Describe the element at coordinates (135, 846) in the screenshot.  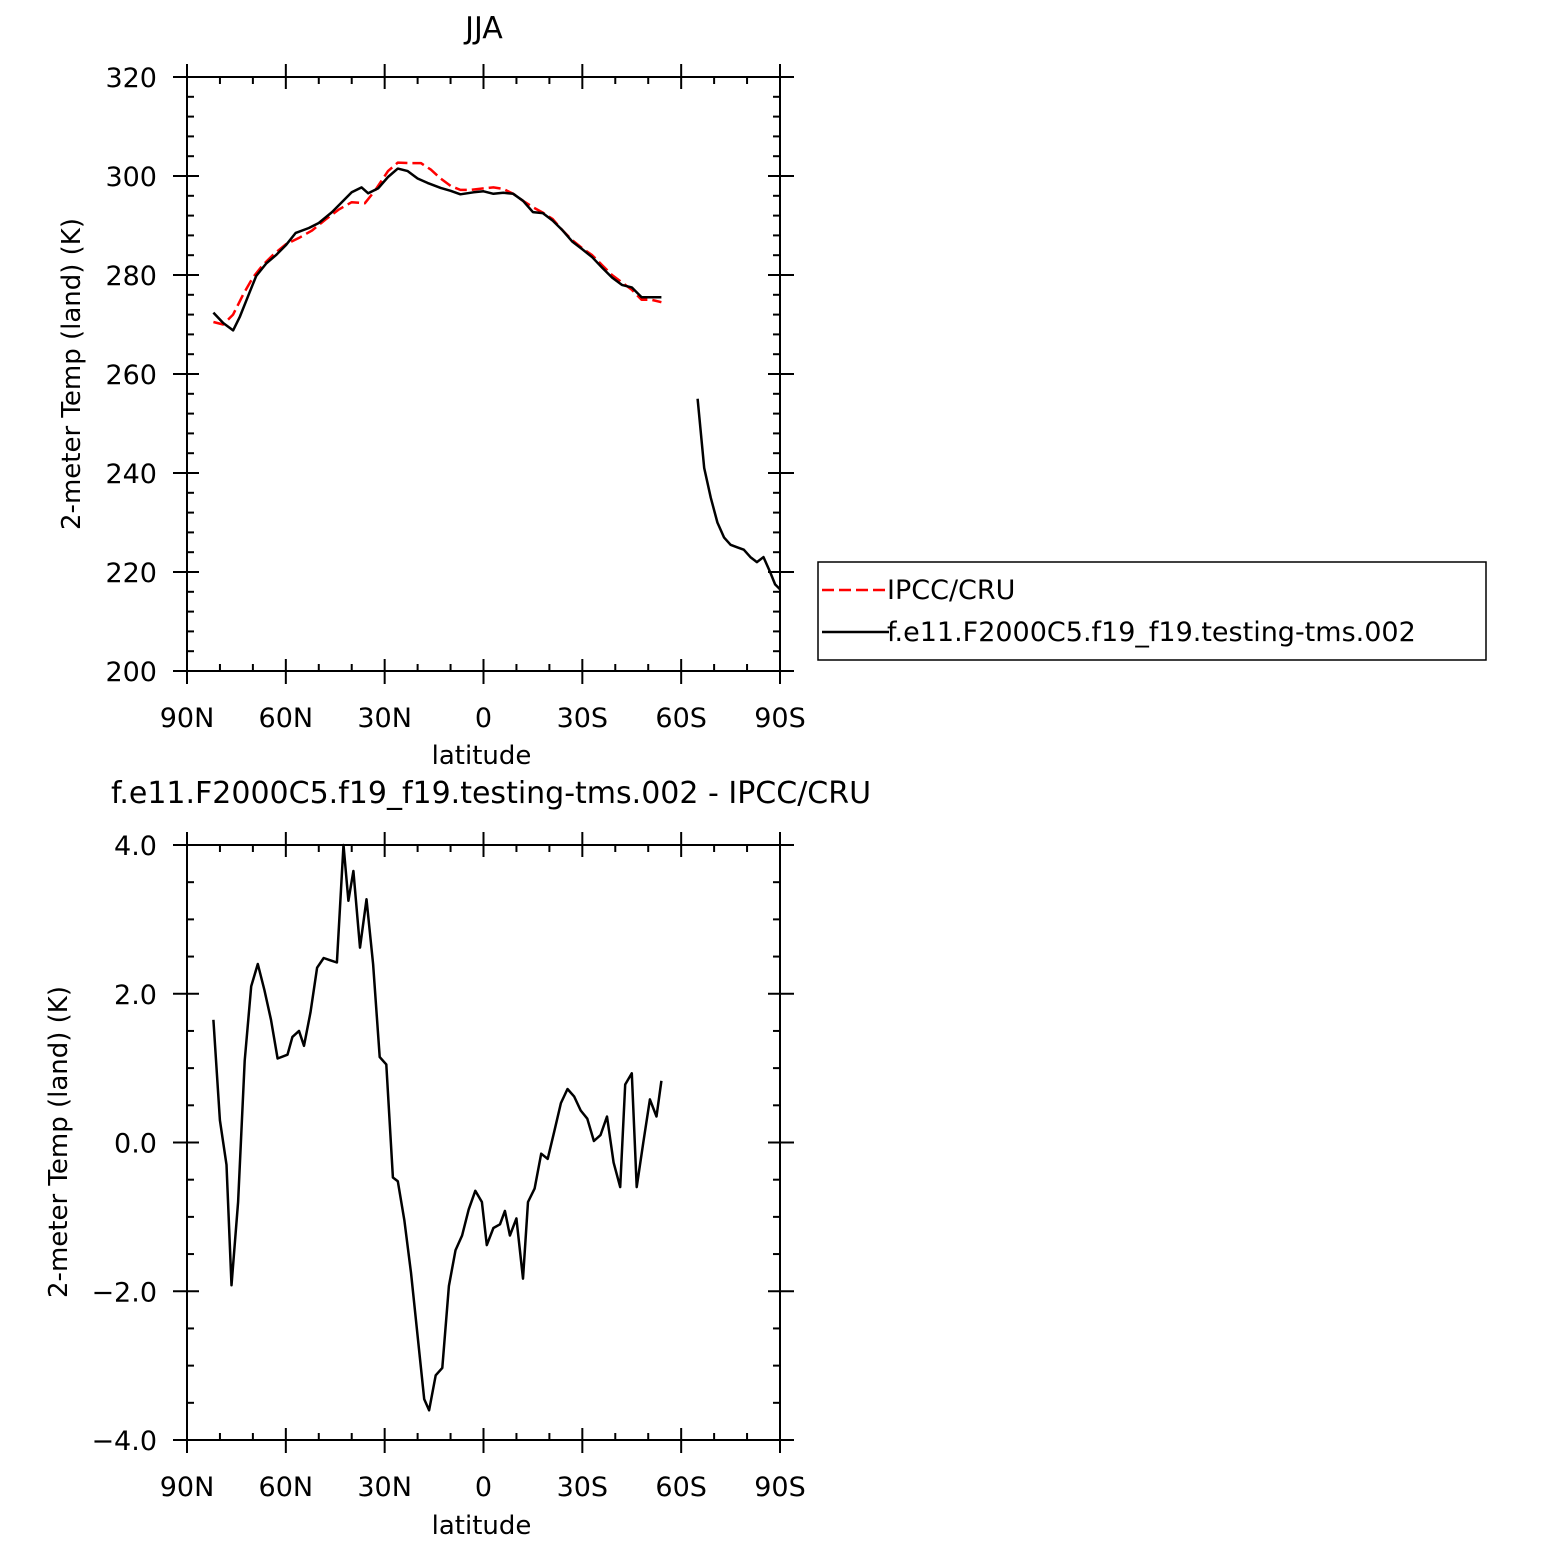
I see `y-tick-label: 4.0` at that location.